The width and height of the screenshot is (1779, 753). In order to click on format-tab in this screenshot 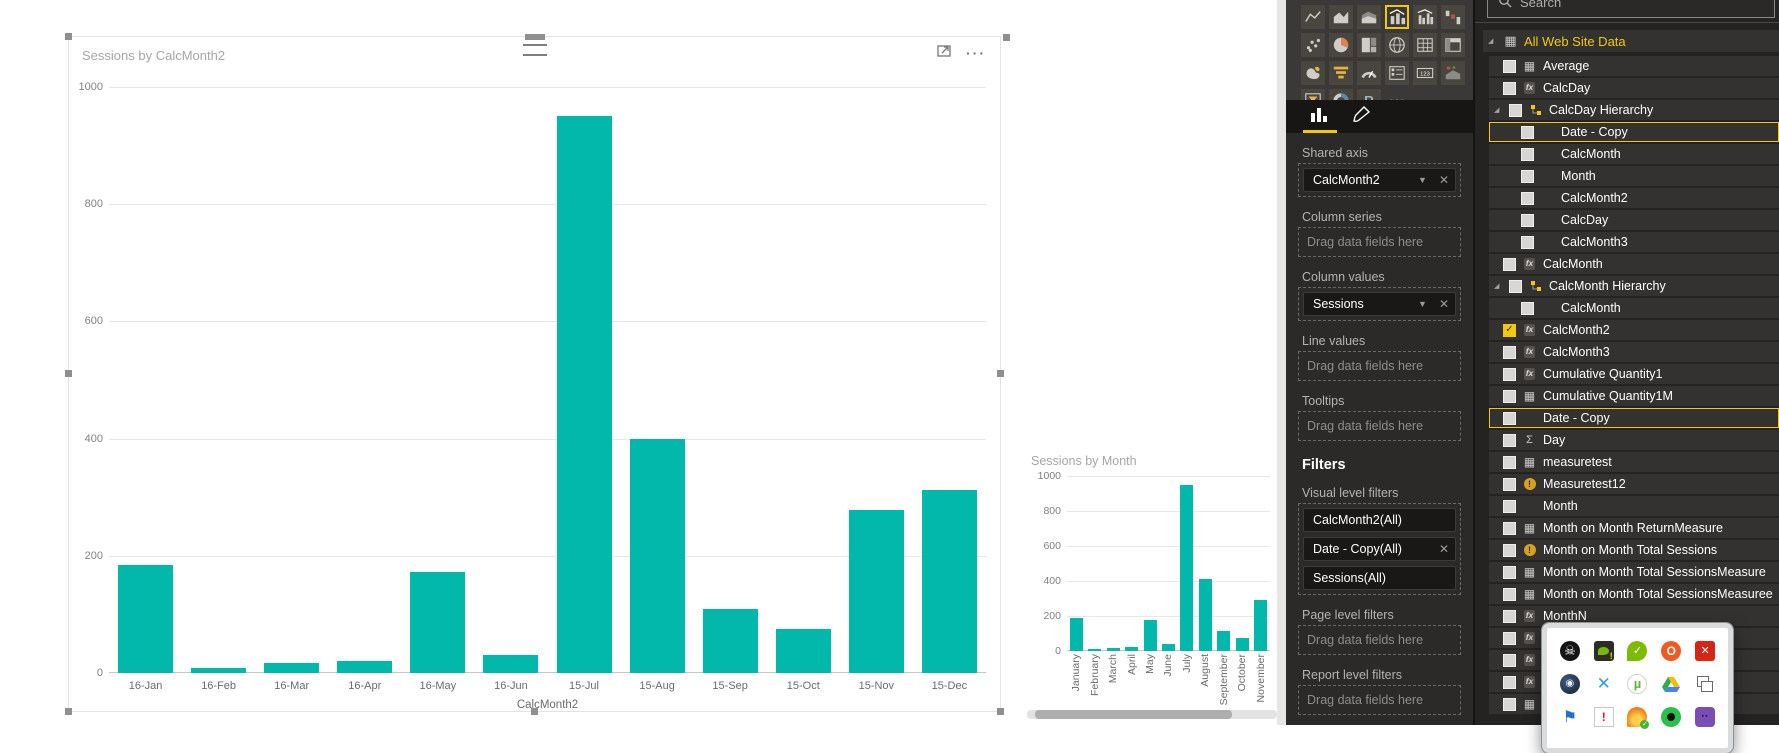, I will do `click(1361, 116)`.